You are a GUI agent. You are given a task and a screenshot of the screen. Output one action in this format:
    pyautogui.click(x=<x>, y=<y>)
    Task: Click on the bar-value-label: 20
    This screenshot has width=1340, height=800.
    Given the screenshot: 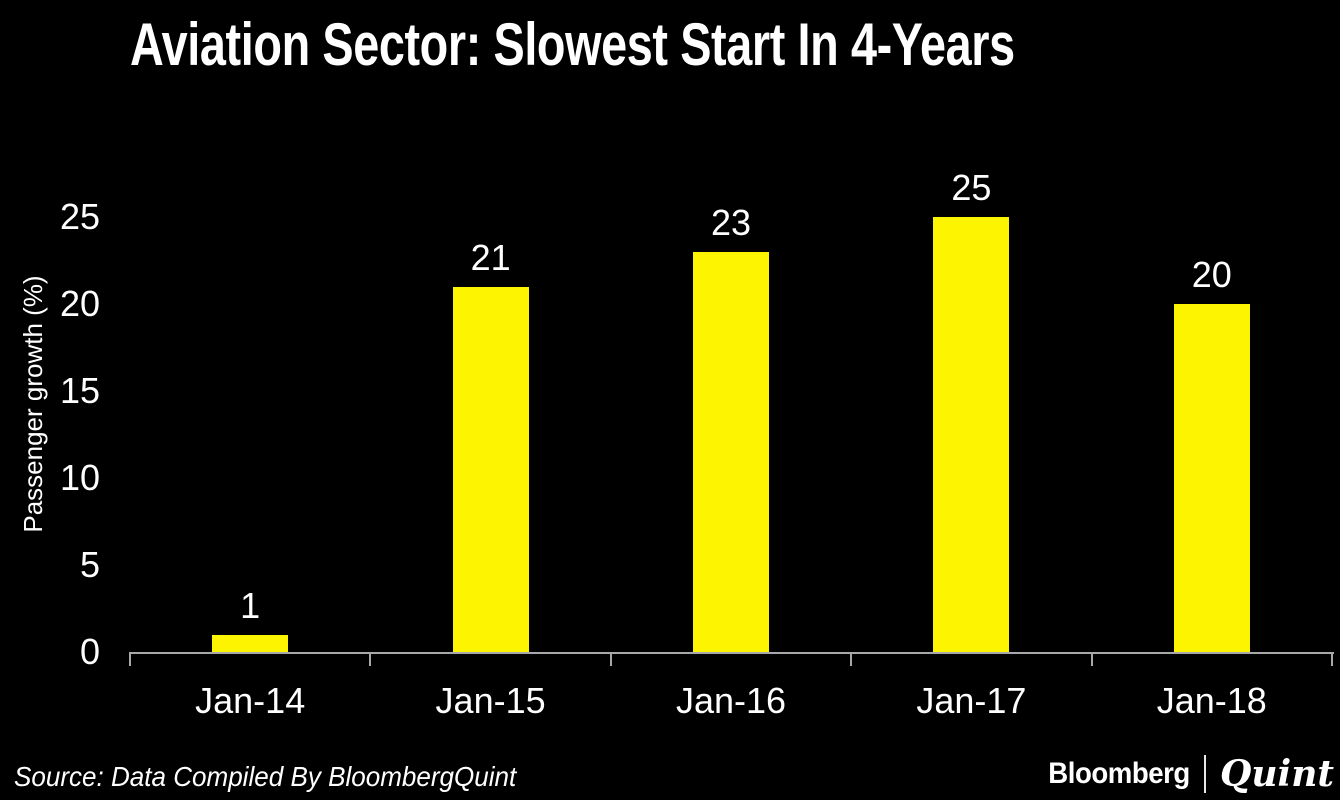 What is the action you would take?
    pyautogui.click(x=1211, y=274)
    